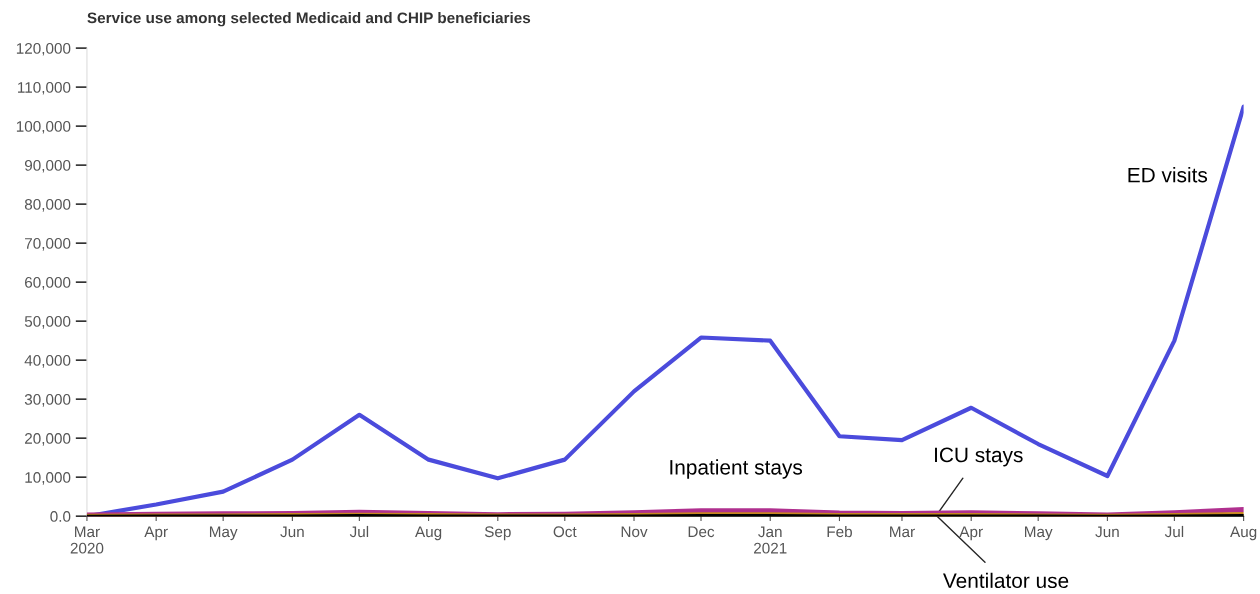  Describe the element at coordinates (48, 478) in the screenshot. I see `y-tick-label: 10,000` at that location.